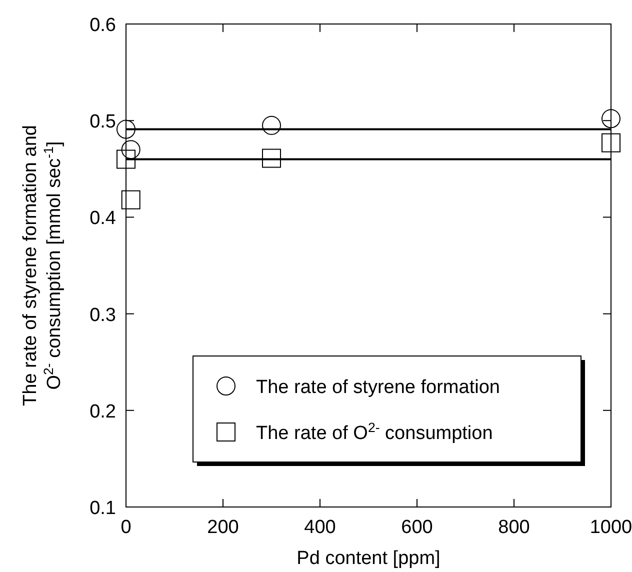 Image resolution: width=632 pixels, height=572 pixels. I want to click on x-axis-title: Pd content [ppm], so click(368, 558).